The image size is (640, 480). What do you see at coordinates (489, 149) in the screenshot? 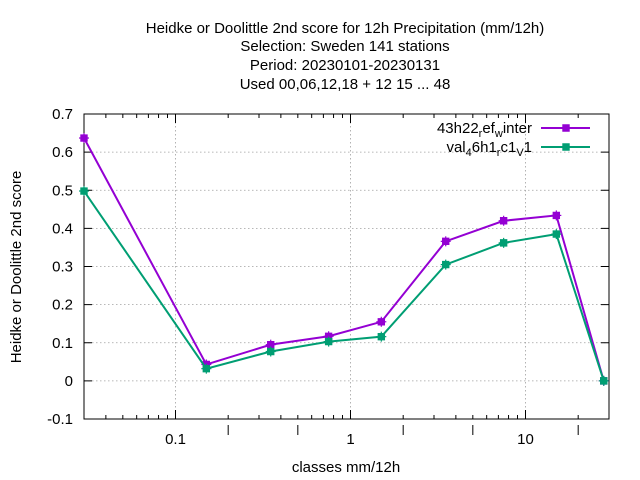
I see `legend-label-2: val46h1rc1V1` at bounding box center [489, 149].